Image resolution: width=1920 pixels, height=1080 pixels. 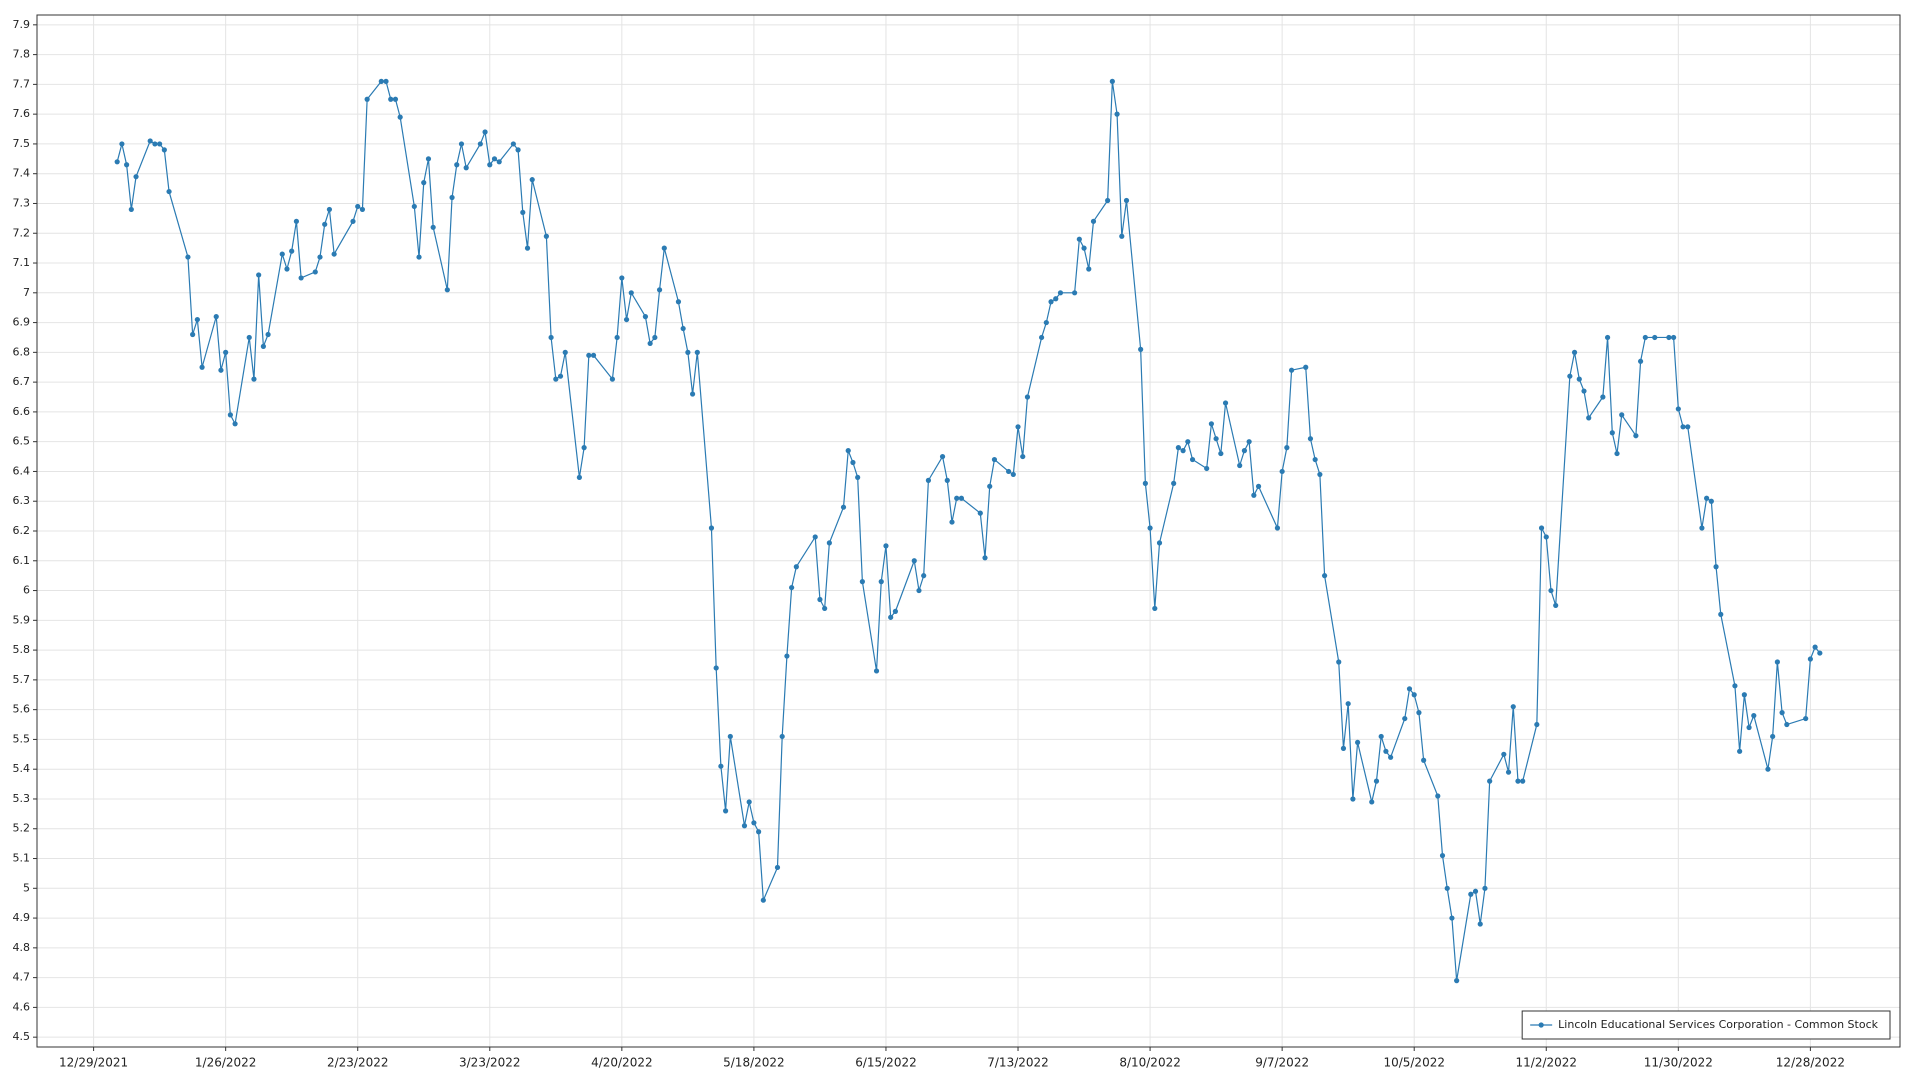 I want to click on y-tick-label: 6.5, so click(x=22, y=441).